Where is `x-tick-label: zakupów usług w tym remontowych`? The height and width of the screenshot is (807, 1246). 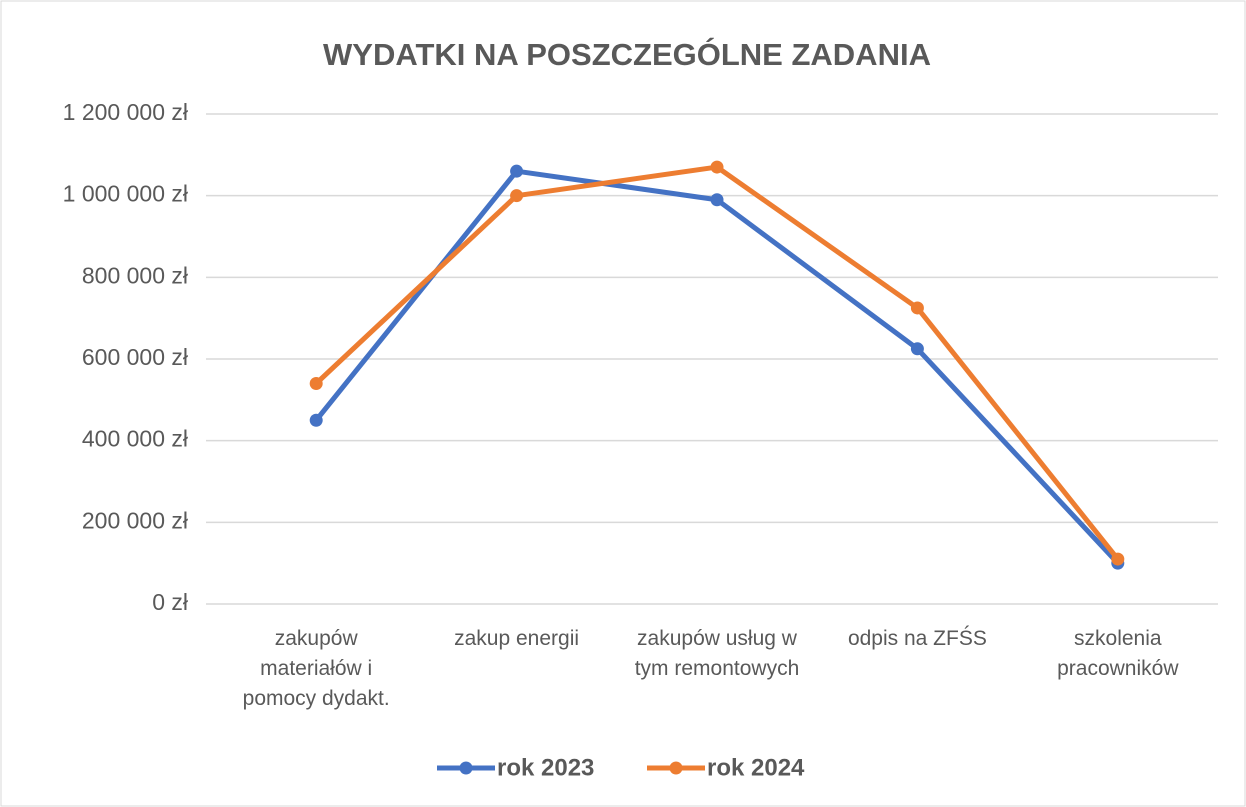
x-tick-label: zakupów usług w tym remontowych is located at coordinates (717, 653).